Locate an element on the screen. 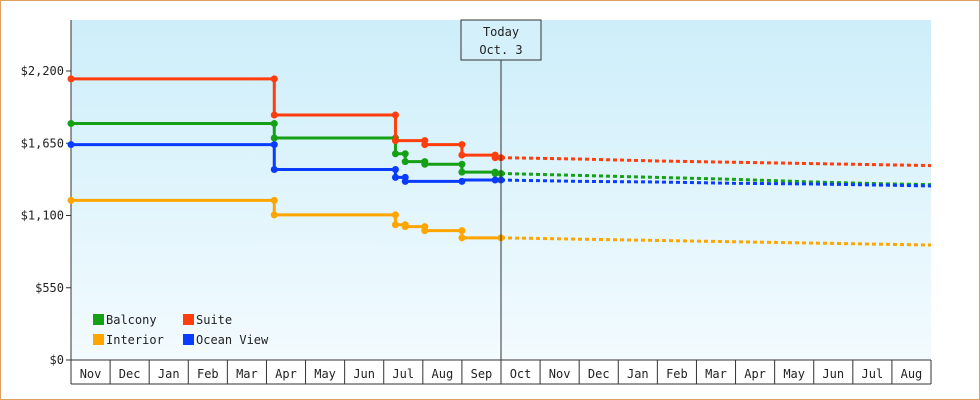  legend-swatch-balcony is located at coordinates (98, 319).